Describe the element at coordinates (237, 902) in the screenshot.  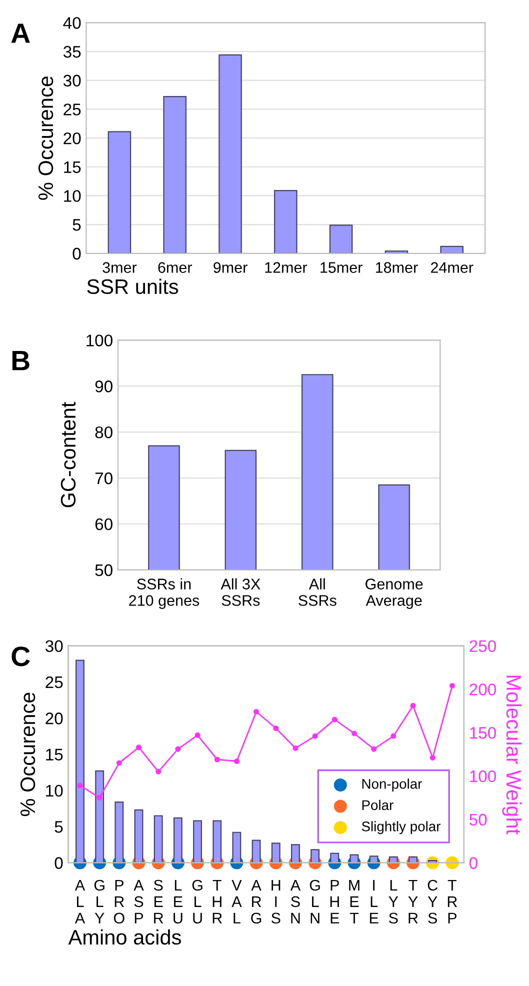
I see `x-tick-label: VAL` at that location.